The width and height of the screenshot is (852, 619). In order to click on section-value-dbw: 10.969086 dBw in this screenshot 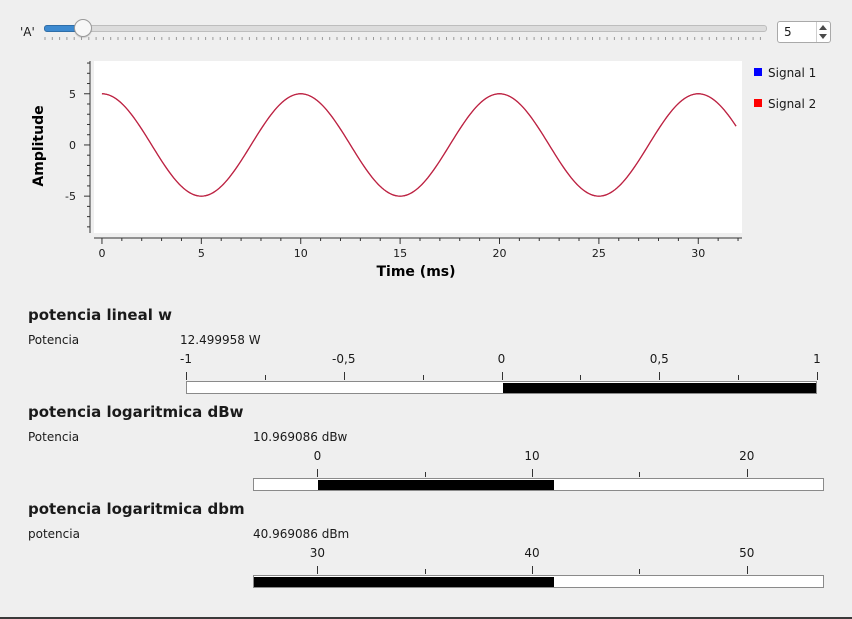, I will do `click(300, 437)`.